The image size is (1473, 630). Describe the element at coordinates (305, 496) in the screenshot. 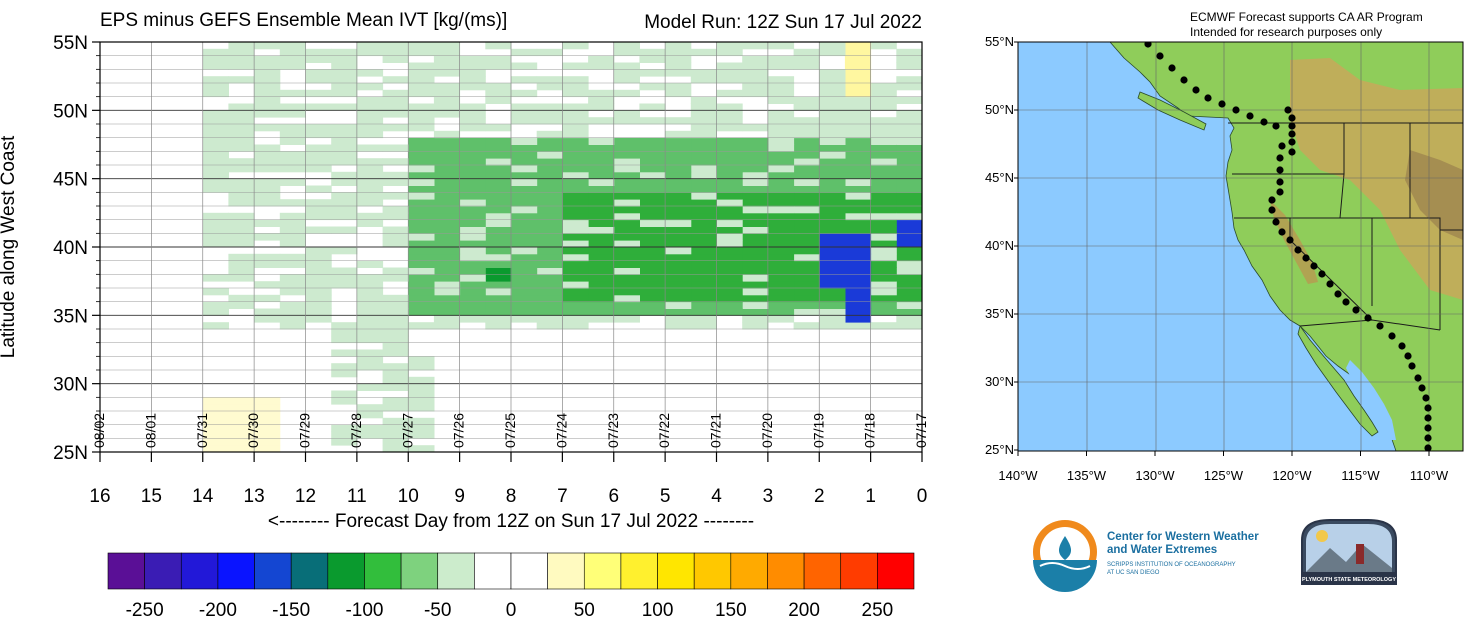

I see `x-tick-label: 12` at that location.